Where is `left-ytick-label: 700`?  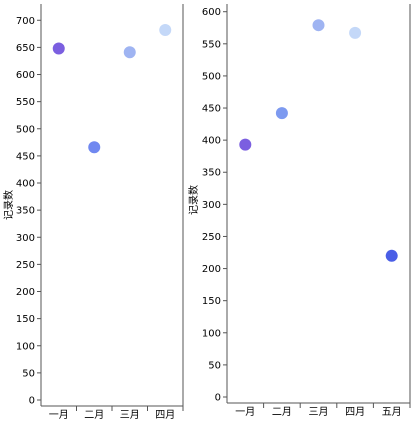
left-ytick-label: 700 is located at coordinates (25, 21).